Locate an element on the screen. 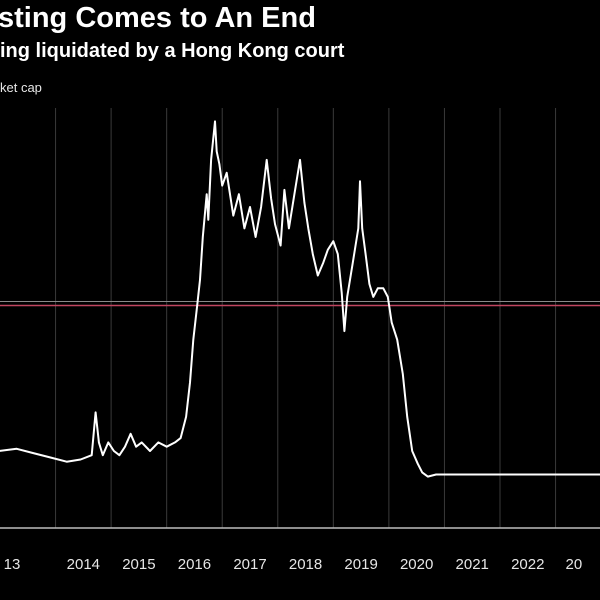 This screenshot has height=600, width=600. x-tick-label: 2020 is located at coordinates (416, 564).